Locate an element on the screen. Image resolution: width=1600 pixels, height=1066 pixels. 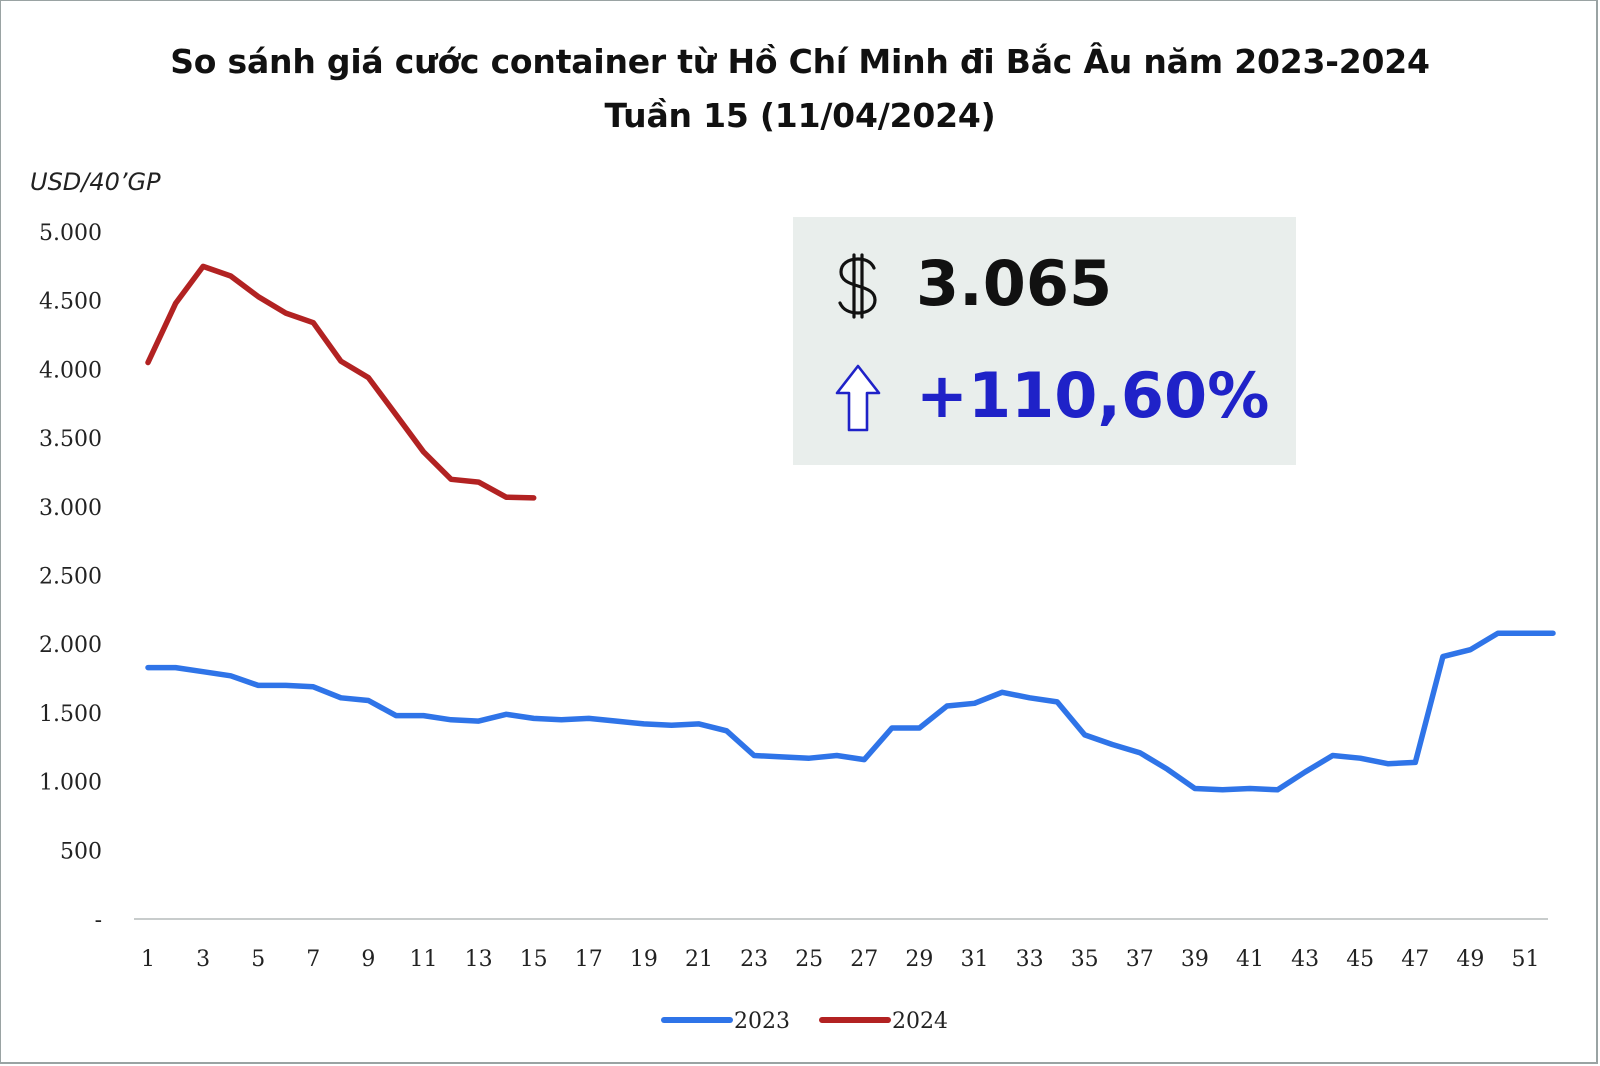
y-tick-label: - is located at coordinates (98, 920).